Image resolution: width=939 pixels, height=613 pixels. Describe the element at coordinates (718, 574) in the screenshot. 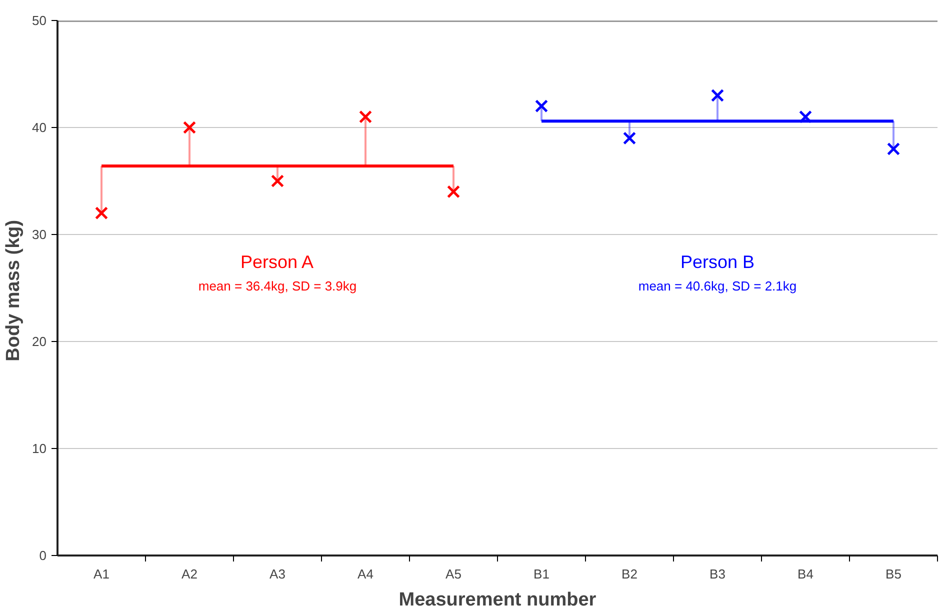

I see `x-tick-label: B3` at that location.